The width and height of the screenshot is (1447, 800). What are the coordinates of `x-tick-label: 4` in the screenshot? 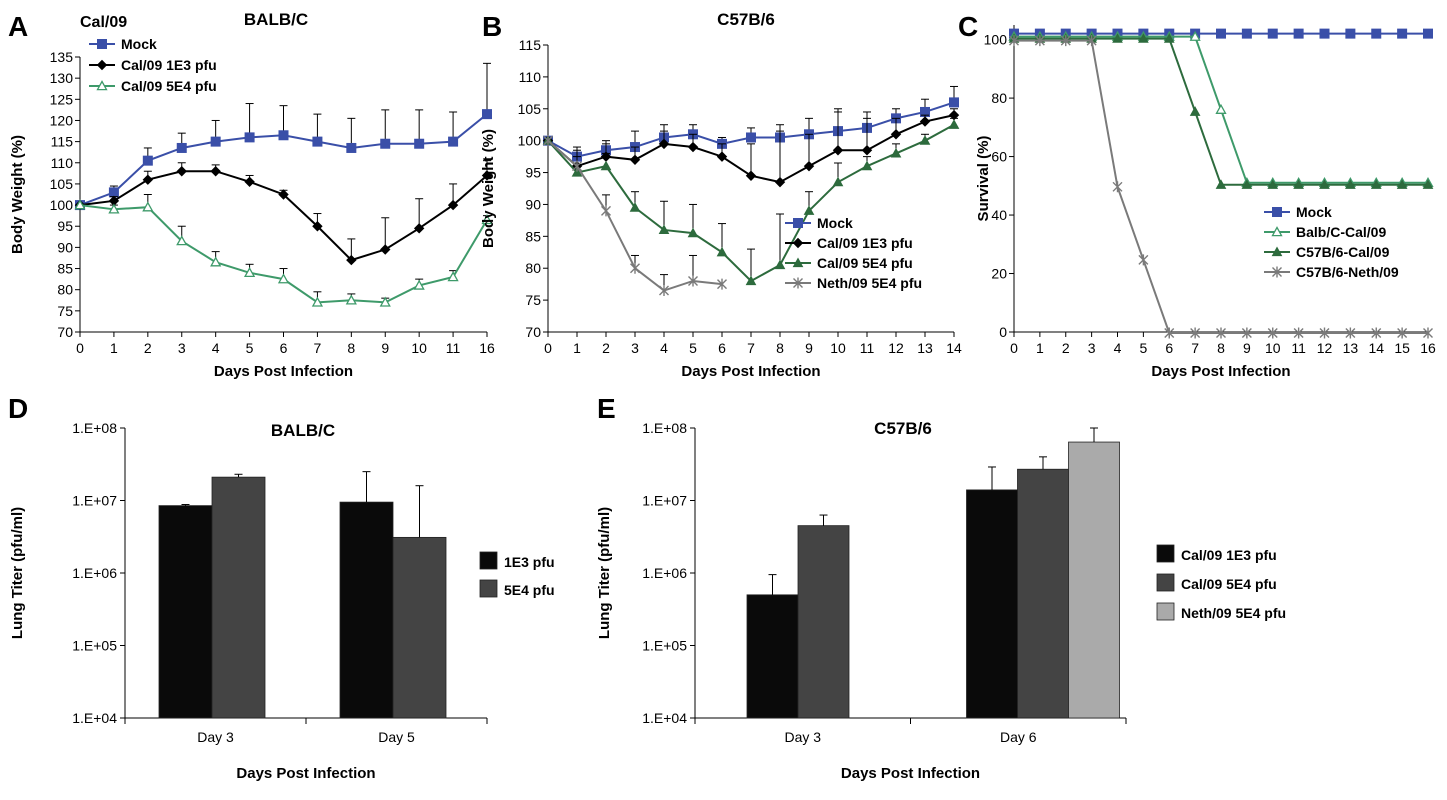 It's located at (216, 348).